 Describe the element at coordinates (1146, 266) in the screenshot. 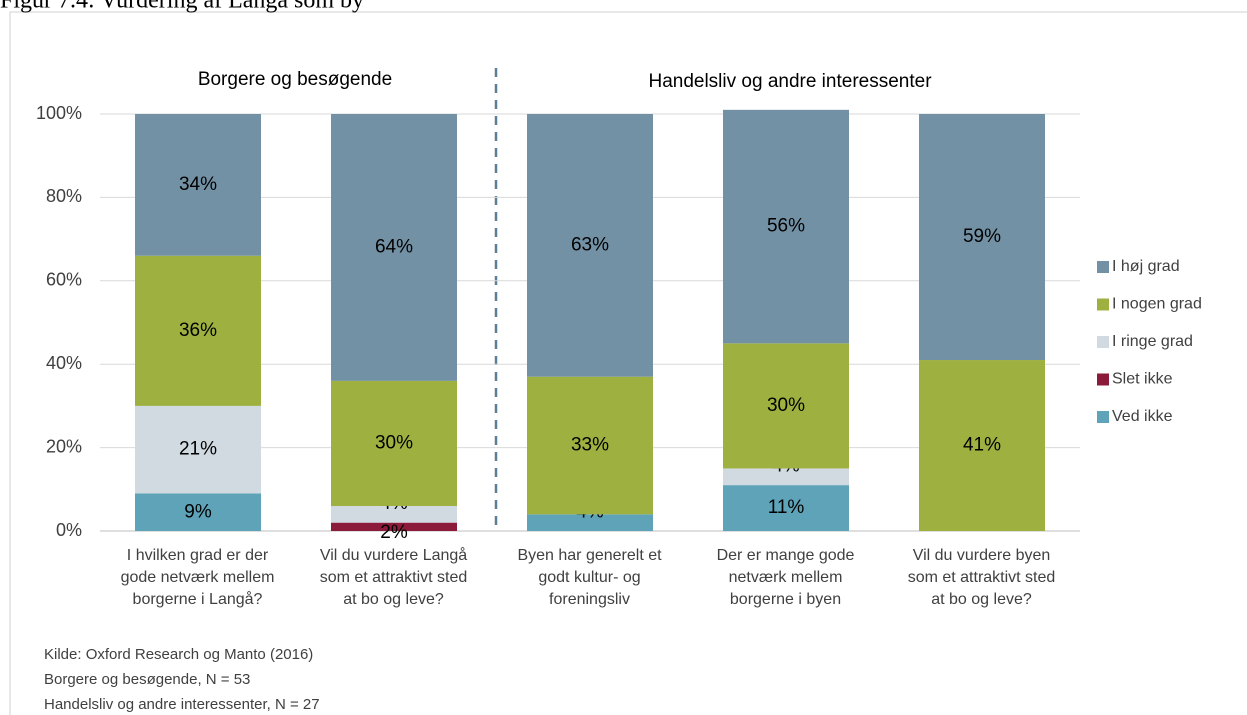

I see `legend-label: I høj grad` at that location.